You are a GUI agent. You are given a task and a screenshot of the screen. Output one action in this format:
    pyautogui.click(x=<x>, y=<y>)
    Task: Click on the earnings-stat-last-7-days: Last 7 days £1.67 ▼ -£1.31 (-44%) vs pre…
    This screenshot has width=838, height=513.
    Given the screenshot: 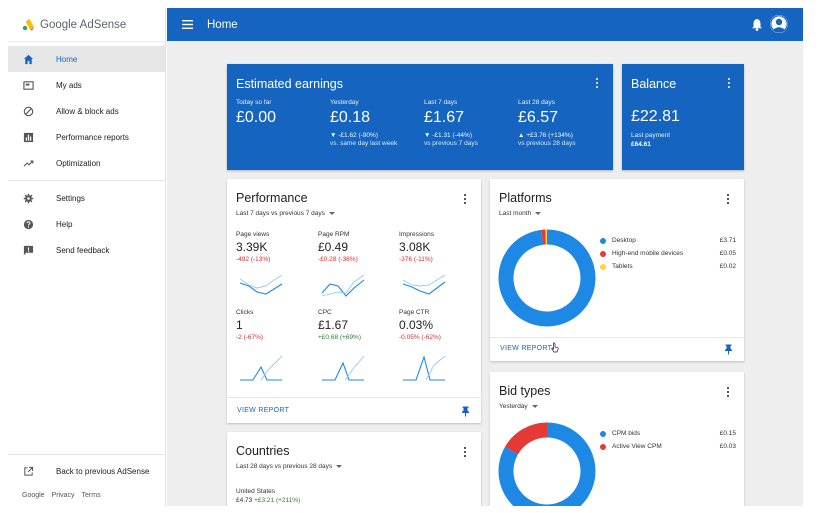 What is the action you would take?
    pyautogui.click(x=470, y=123)
    